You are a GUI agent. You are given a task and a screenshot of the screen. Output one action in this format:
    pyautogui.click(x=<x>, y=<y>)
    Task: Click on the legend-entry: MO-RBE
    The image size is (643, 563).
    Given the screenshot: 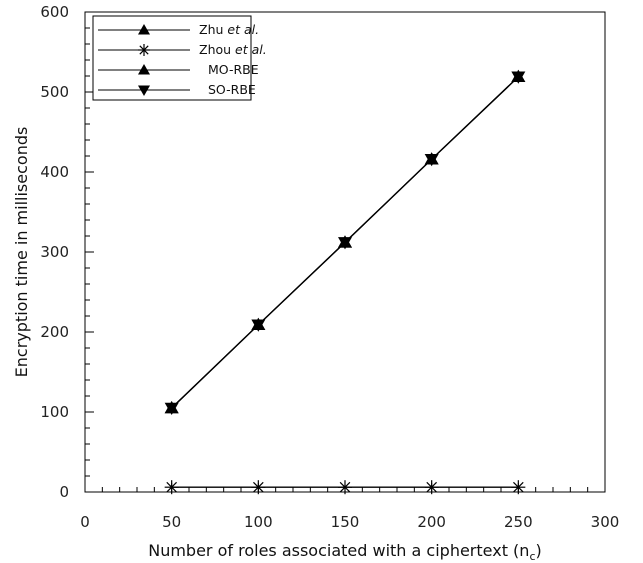 What is the action you would take?
    pyautogui.click(x=178, y=69)
    